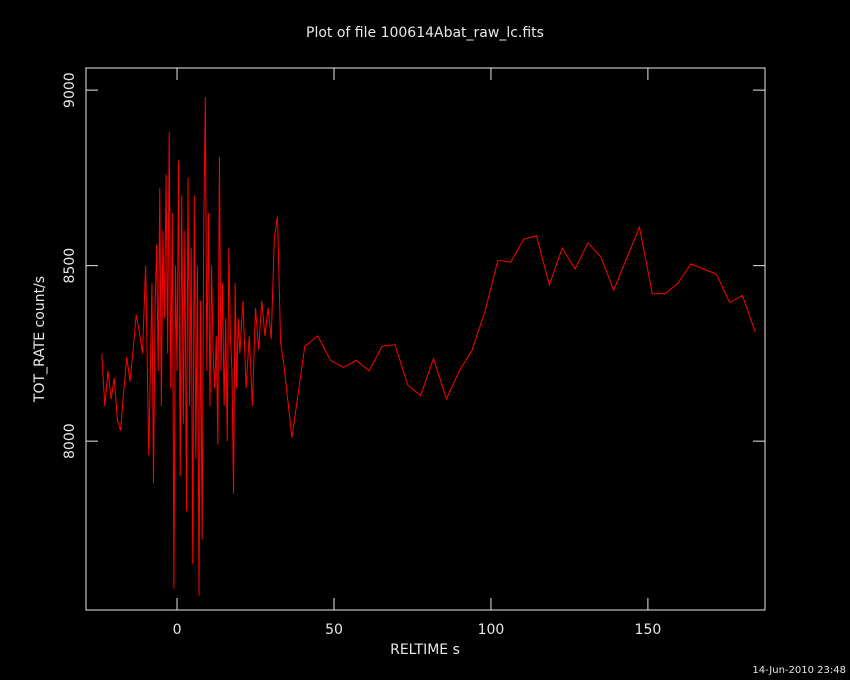 This screenshot has width=850, height=680. What do you see at coordinates (70, 266) in the screenshot?
I see `y-tick-label: 8500` at bounding box center [70, 266].